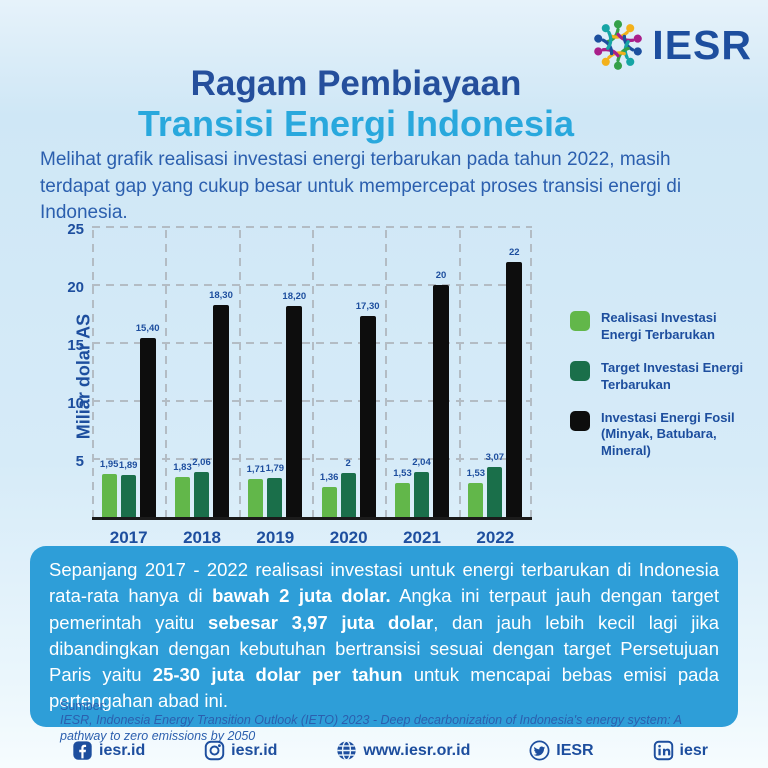 This screenshot has width=768, height=768. What do you see at coordinates (201, 487) in the screenshot?
I see `bar-target-2018: 2,06` at bounding box center [201, 487].